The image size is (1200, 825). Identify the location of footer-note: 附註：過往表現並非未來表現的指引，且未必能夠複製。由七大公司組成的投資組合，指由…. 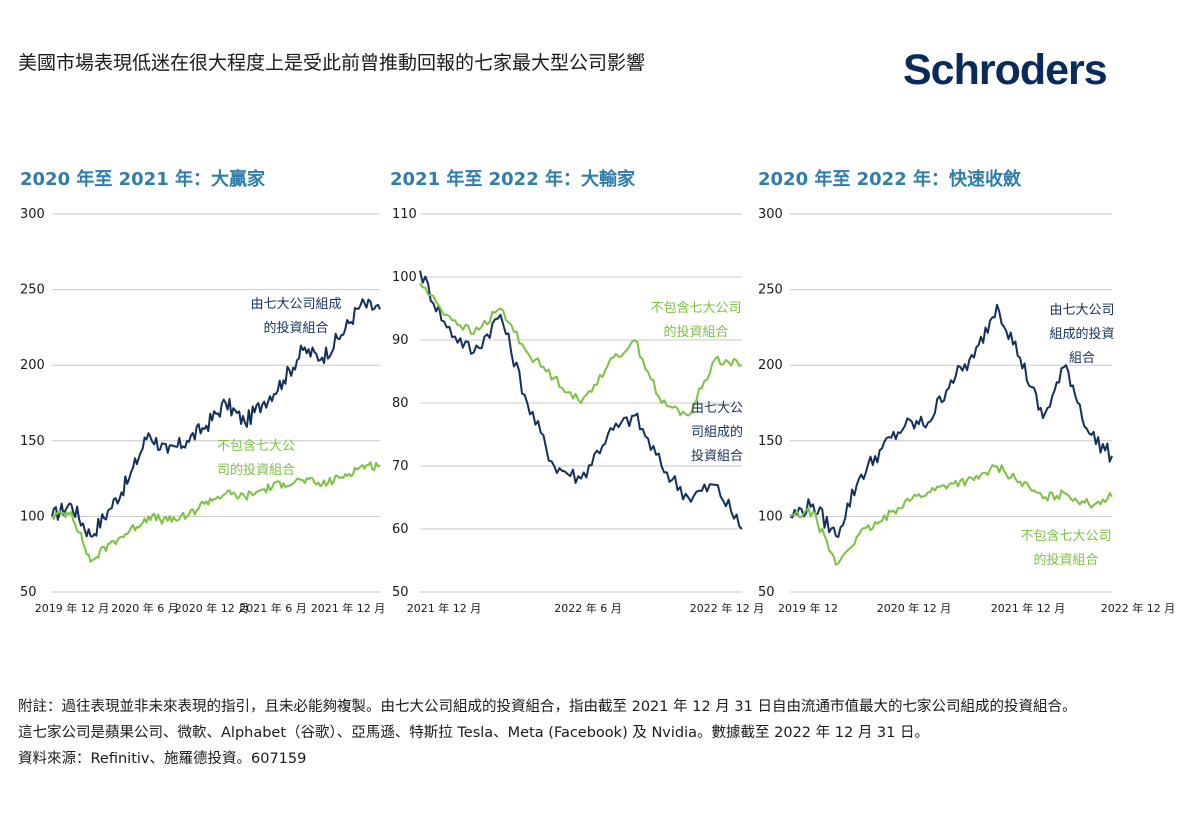
(547, 720).